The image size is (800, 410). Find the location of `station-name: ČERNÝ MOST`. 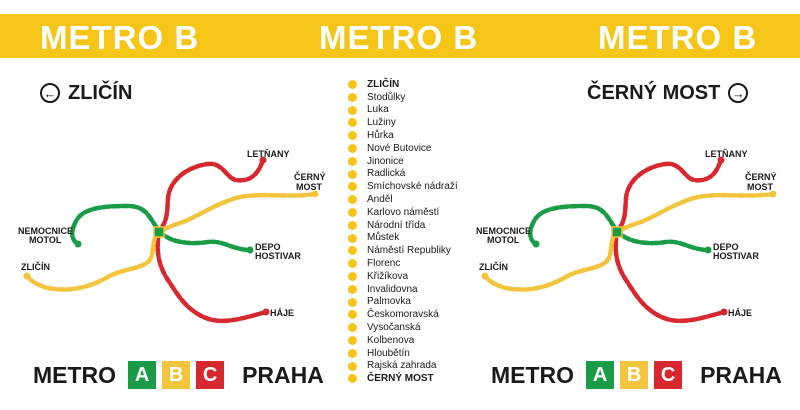

station-name: ČERNÝ MOST is located at coordinates (400, 379).